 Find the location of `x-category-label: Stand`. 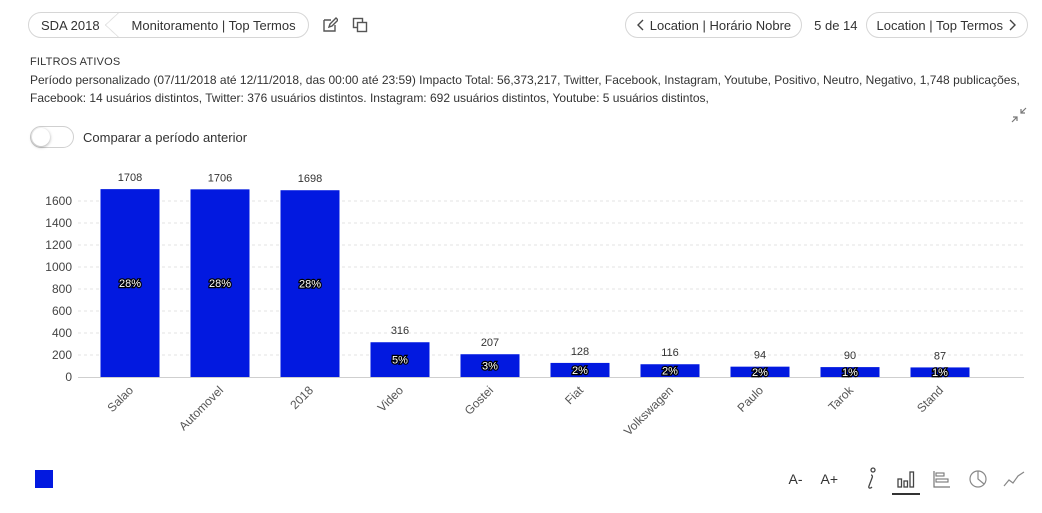

x-category-label: Stand is located at coordinates (930, 399).